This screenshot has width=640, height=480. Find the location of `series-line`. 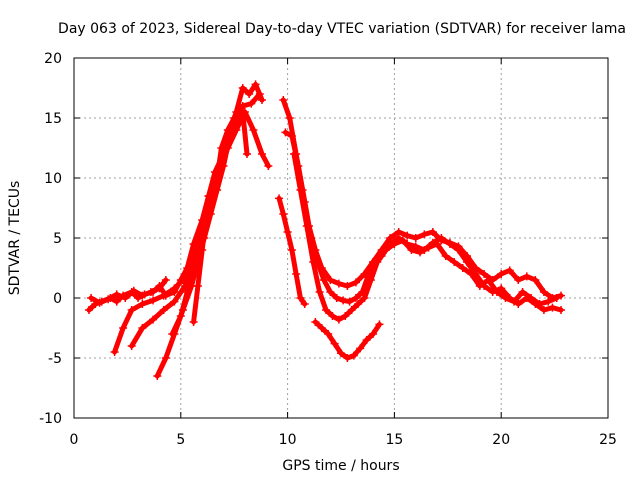

series-line is located at coordinates (128, 291).